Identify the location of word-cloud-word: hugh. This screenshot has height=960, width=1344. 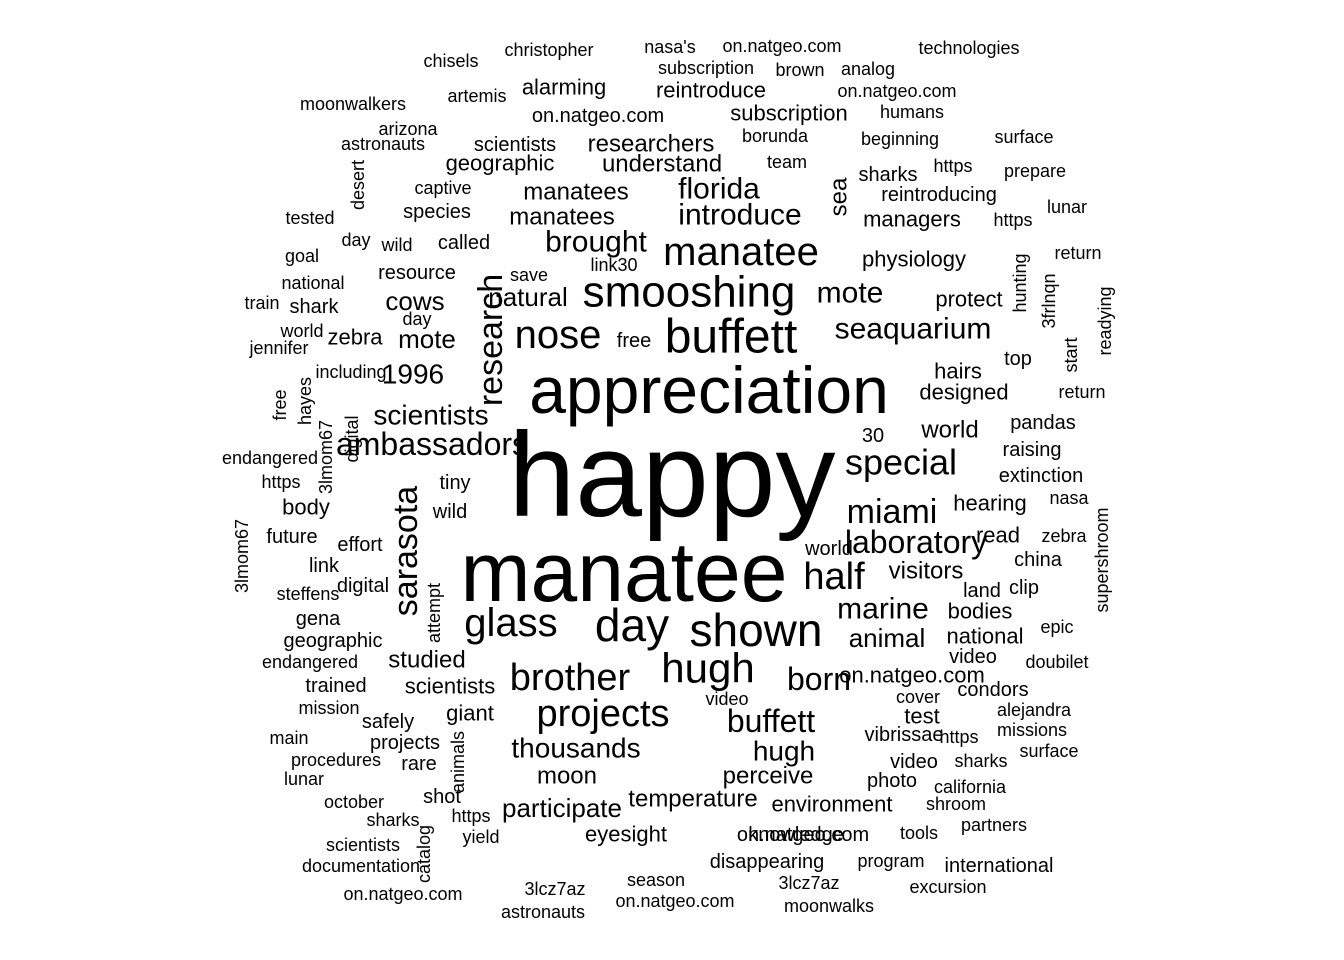
(707, 668).